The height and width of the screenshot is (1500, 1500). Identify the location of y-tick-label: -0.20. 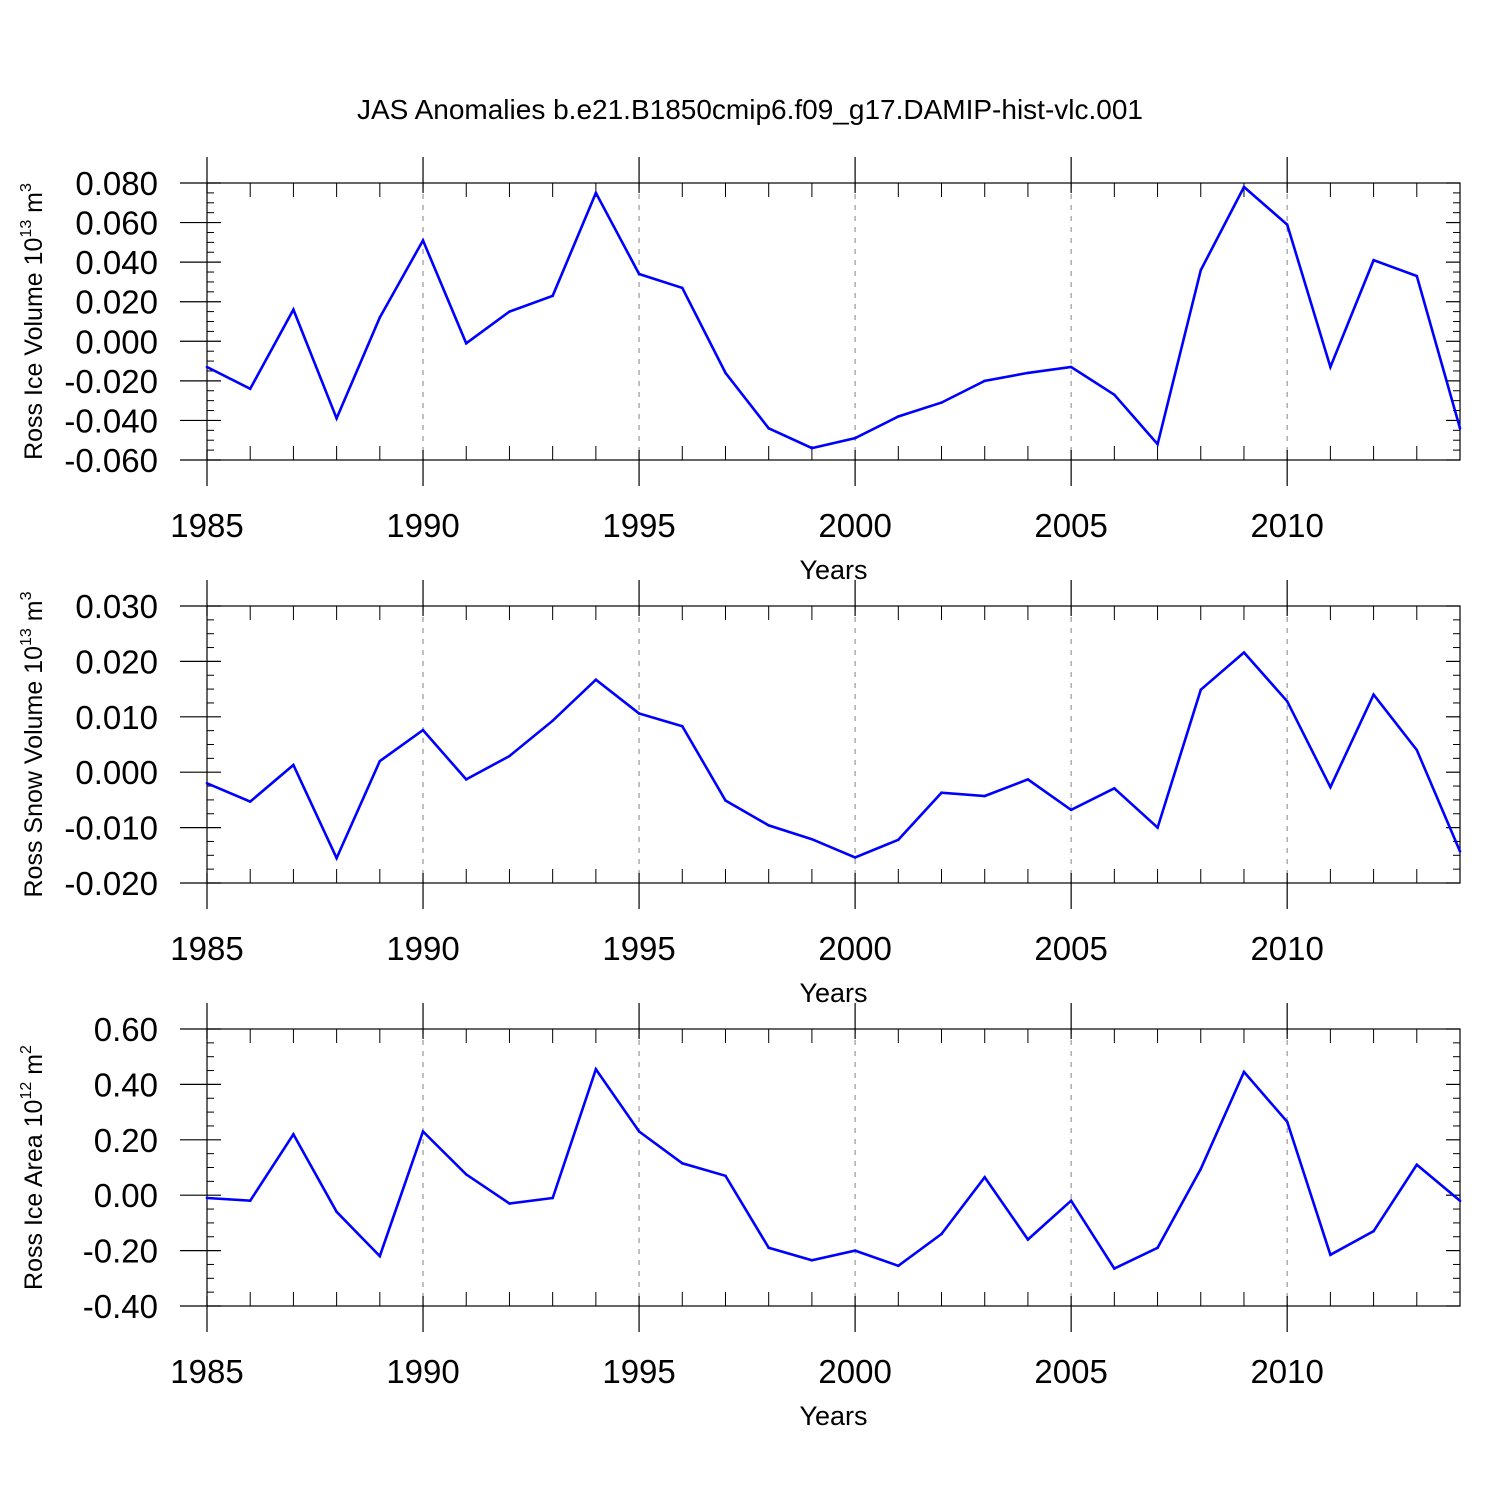
(120, 1251).